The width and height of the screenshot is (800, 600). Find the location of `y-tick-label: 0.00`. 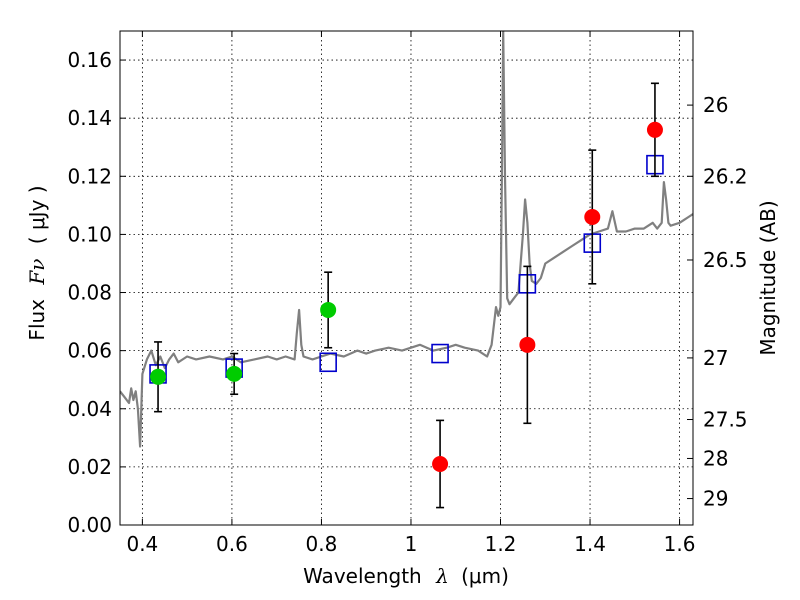

y-tick-label: 0.00 is located at coordinates (89, 525).